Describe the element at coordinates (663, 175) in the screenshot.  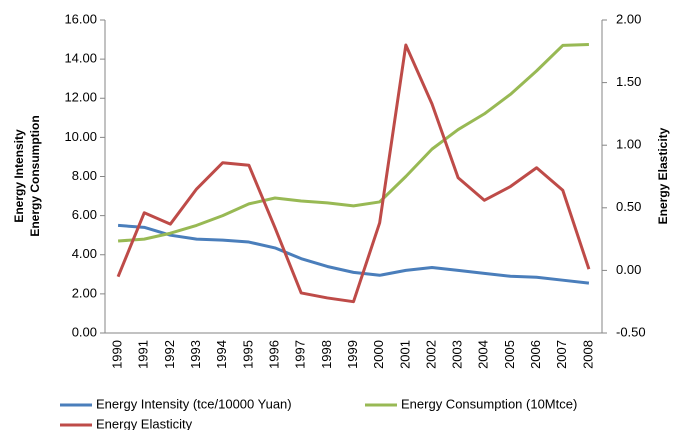
I see `y2-axis-label: Energy Elasticity` at that location.